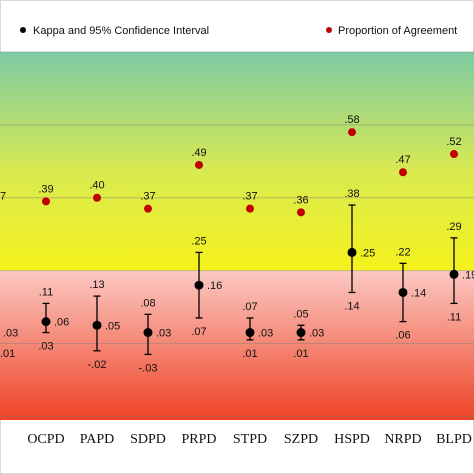  What do you see at coordinates (147, 303) in the screenshot?
I see `ci-upper-label: .08` at bounding box center [147, 303].